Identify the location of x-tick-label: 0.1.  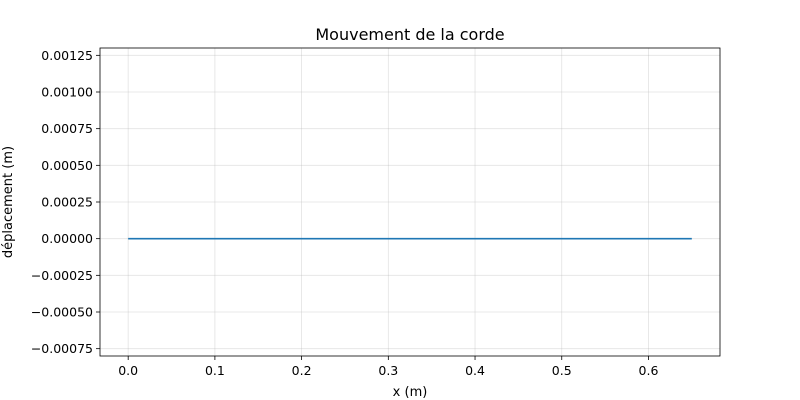
(215, 370).